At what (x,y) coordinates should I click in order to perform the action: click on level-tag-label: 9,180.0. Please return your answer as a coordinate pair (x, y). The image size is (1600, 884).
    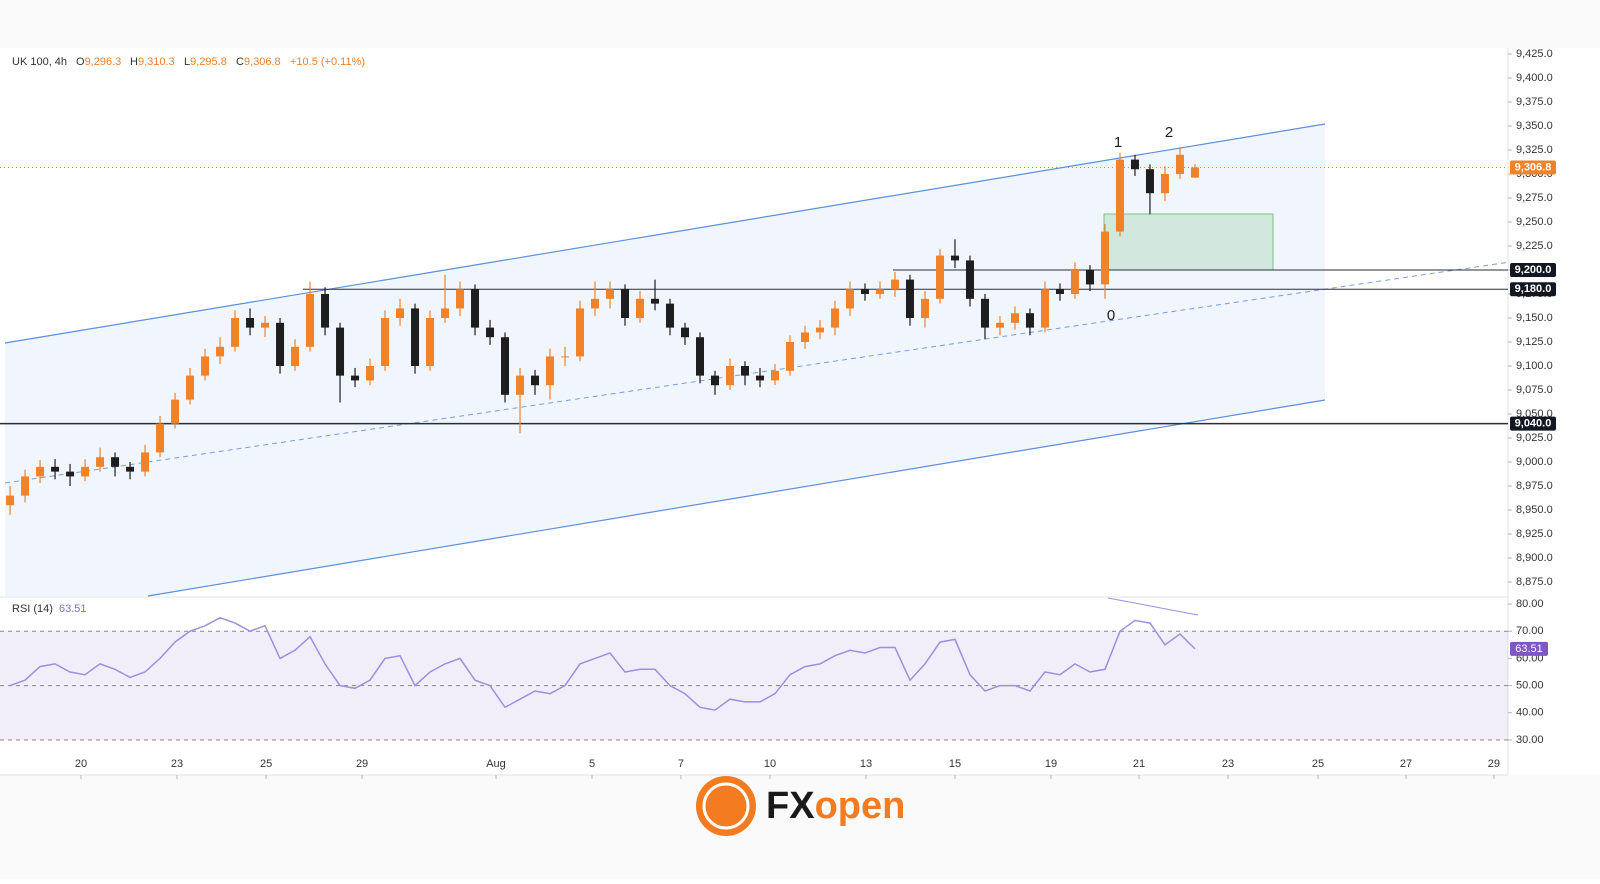
    Looking at the image, I should click on (1533, 289).